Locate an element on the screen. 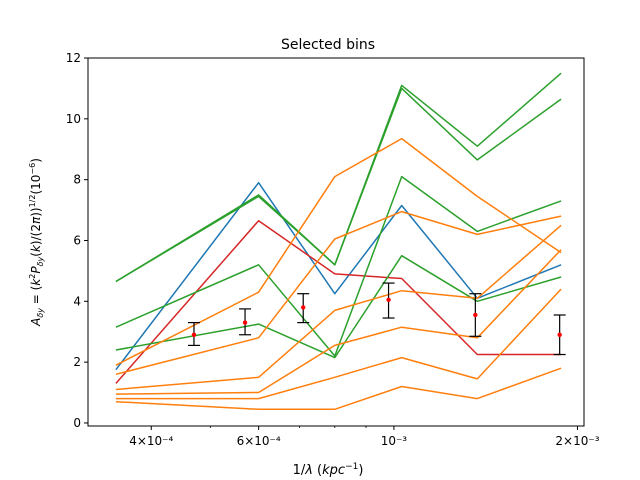 The height and width of the screenshot is (480, 640). tick-label: 2×10⁻³ is located at coordinates (577, 441).